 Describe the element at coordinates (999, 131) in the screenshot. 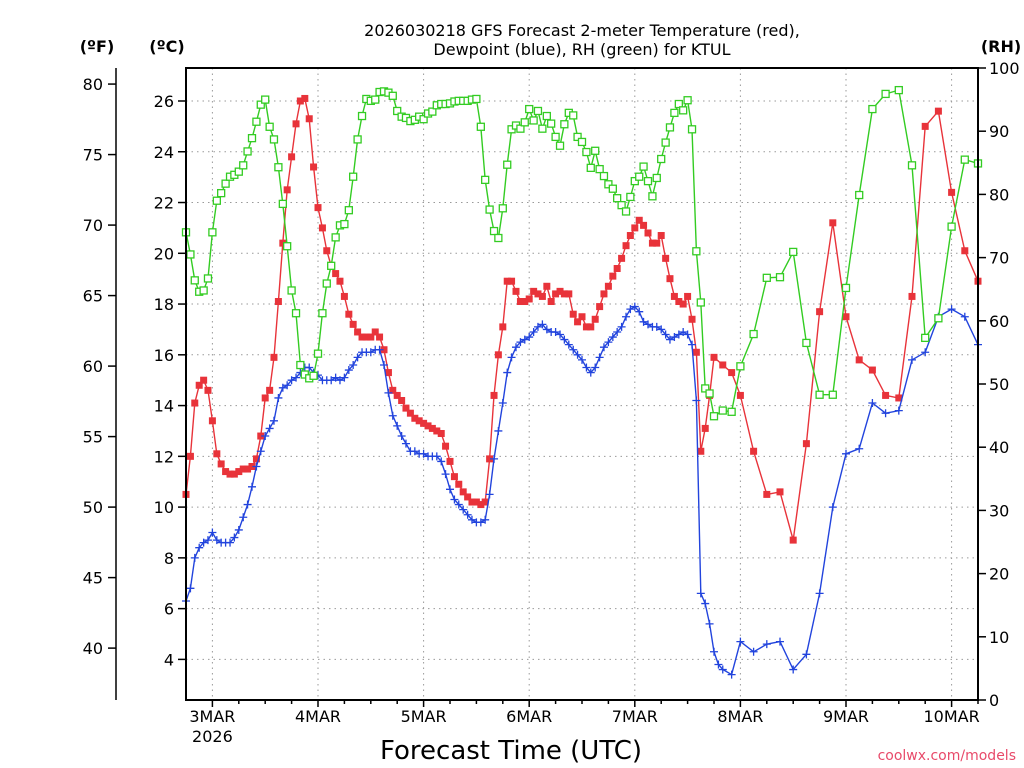

I see `rh-tick-label: 90` at that location.